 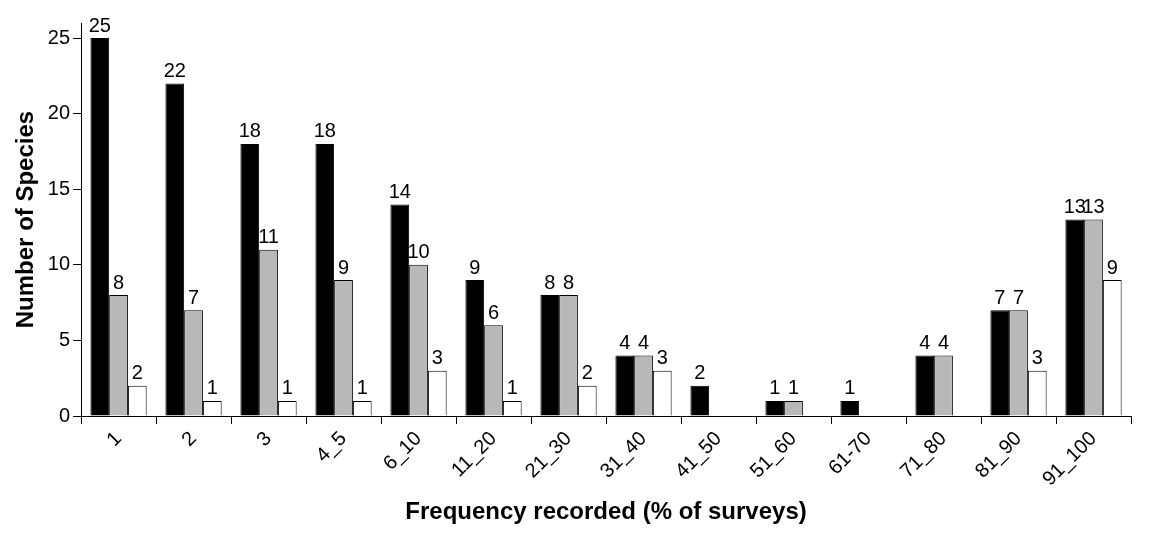 What do you see at coordinates (99, 24) in the screenshot?
I see `data-label: 25` at bounding box center [99, 24].